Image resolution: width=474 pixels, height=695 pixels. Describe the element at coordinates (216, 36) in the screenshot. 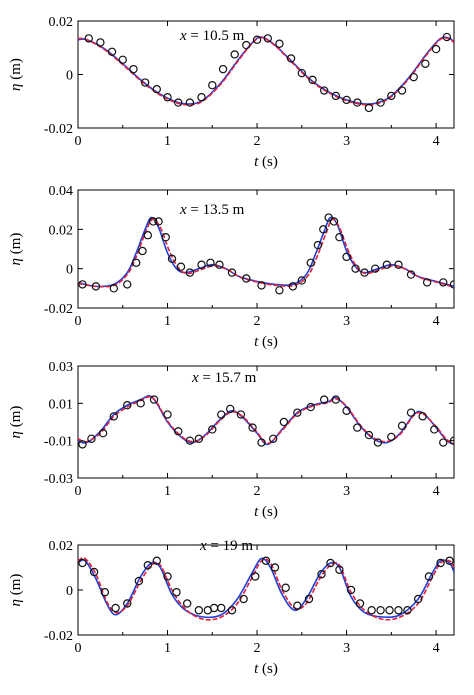

I see `annotation-text: = 10.5 m` at that location.